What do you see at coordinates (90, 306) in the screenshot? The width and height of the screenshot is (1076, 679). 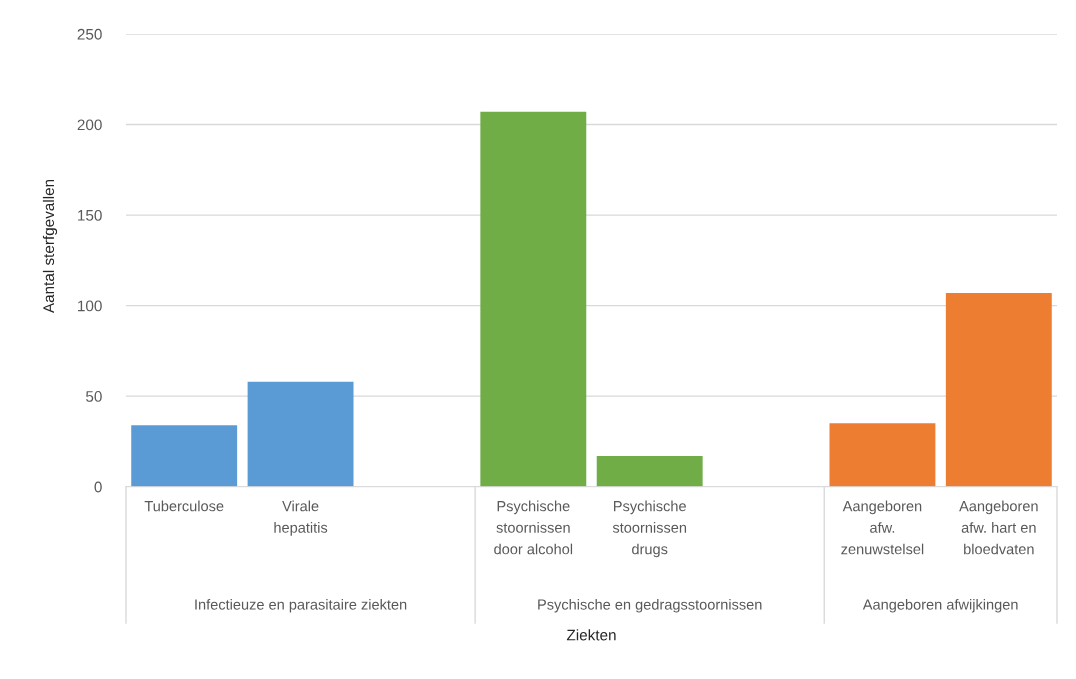 I see `y-tick-label: 100` at bounding box center [90, 306].